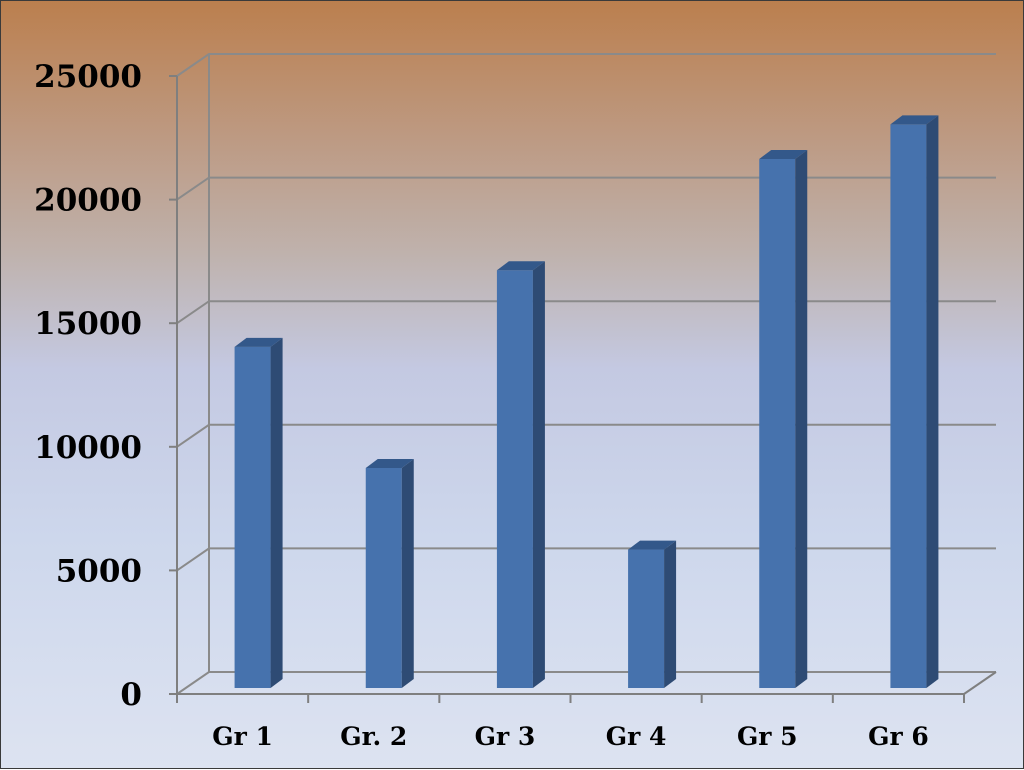  What do you see at coordinates (131, 695) in the screenshot?
I see `y-tick-label-0: 0` at bounding box center [131, 695].